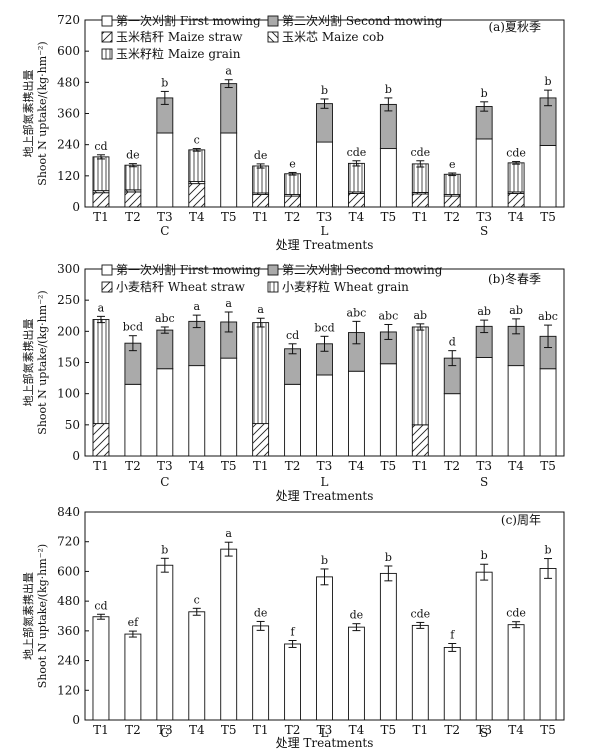 This screenshot has height=756, width=609. Describe the element at coordinates (68, 661) in the screenshot. I see `y-tick-label: 240` at that location.